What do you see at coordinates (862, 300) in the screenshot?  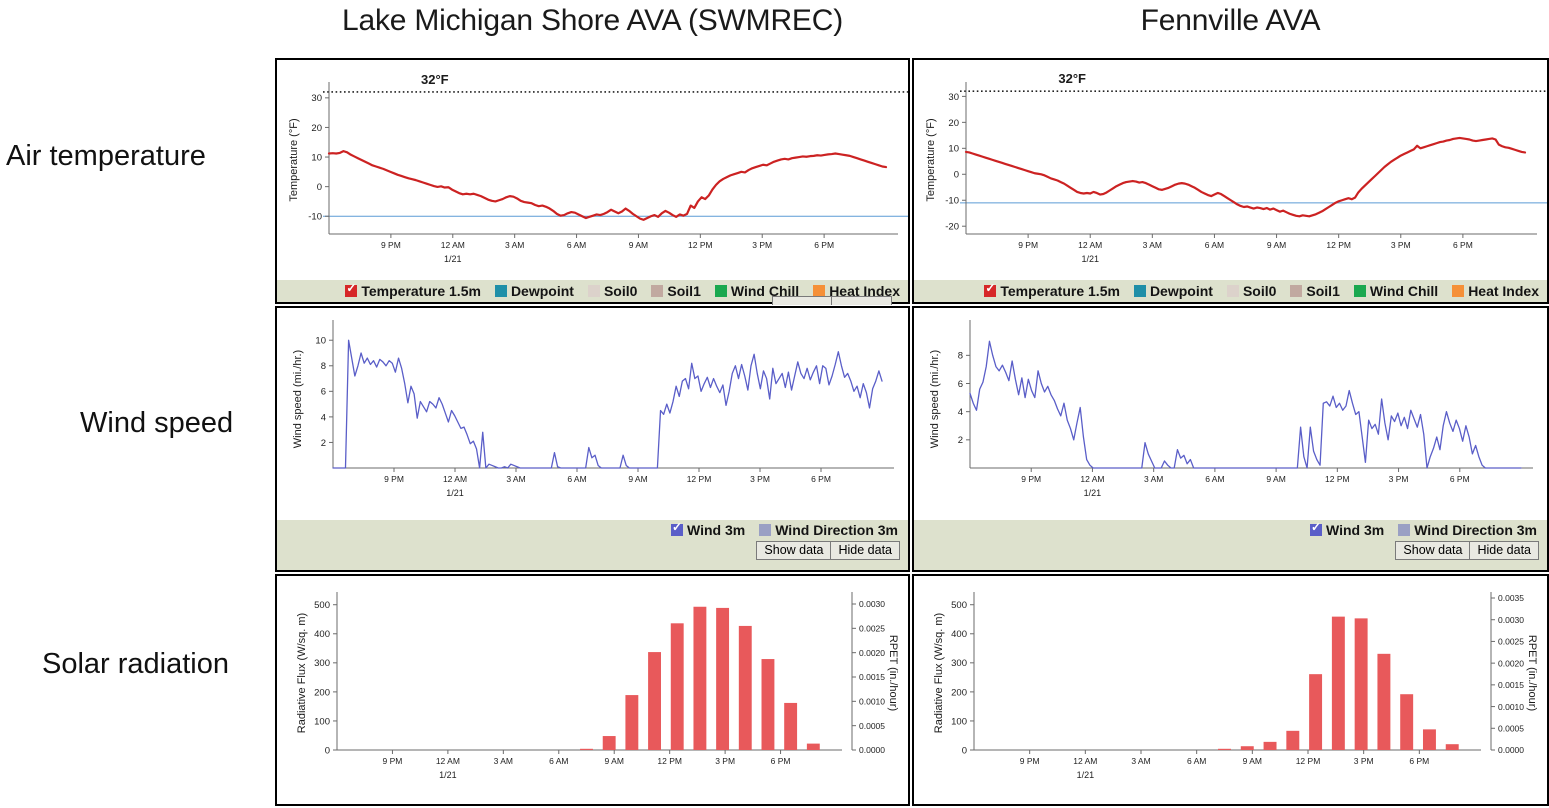 I see `ghost-hide-data-button` at bounding box center [862, 300].